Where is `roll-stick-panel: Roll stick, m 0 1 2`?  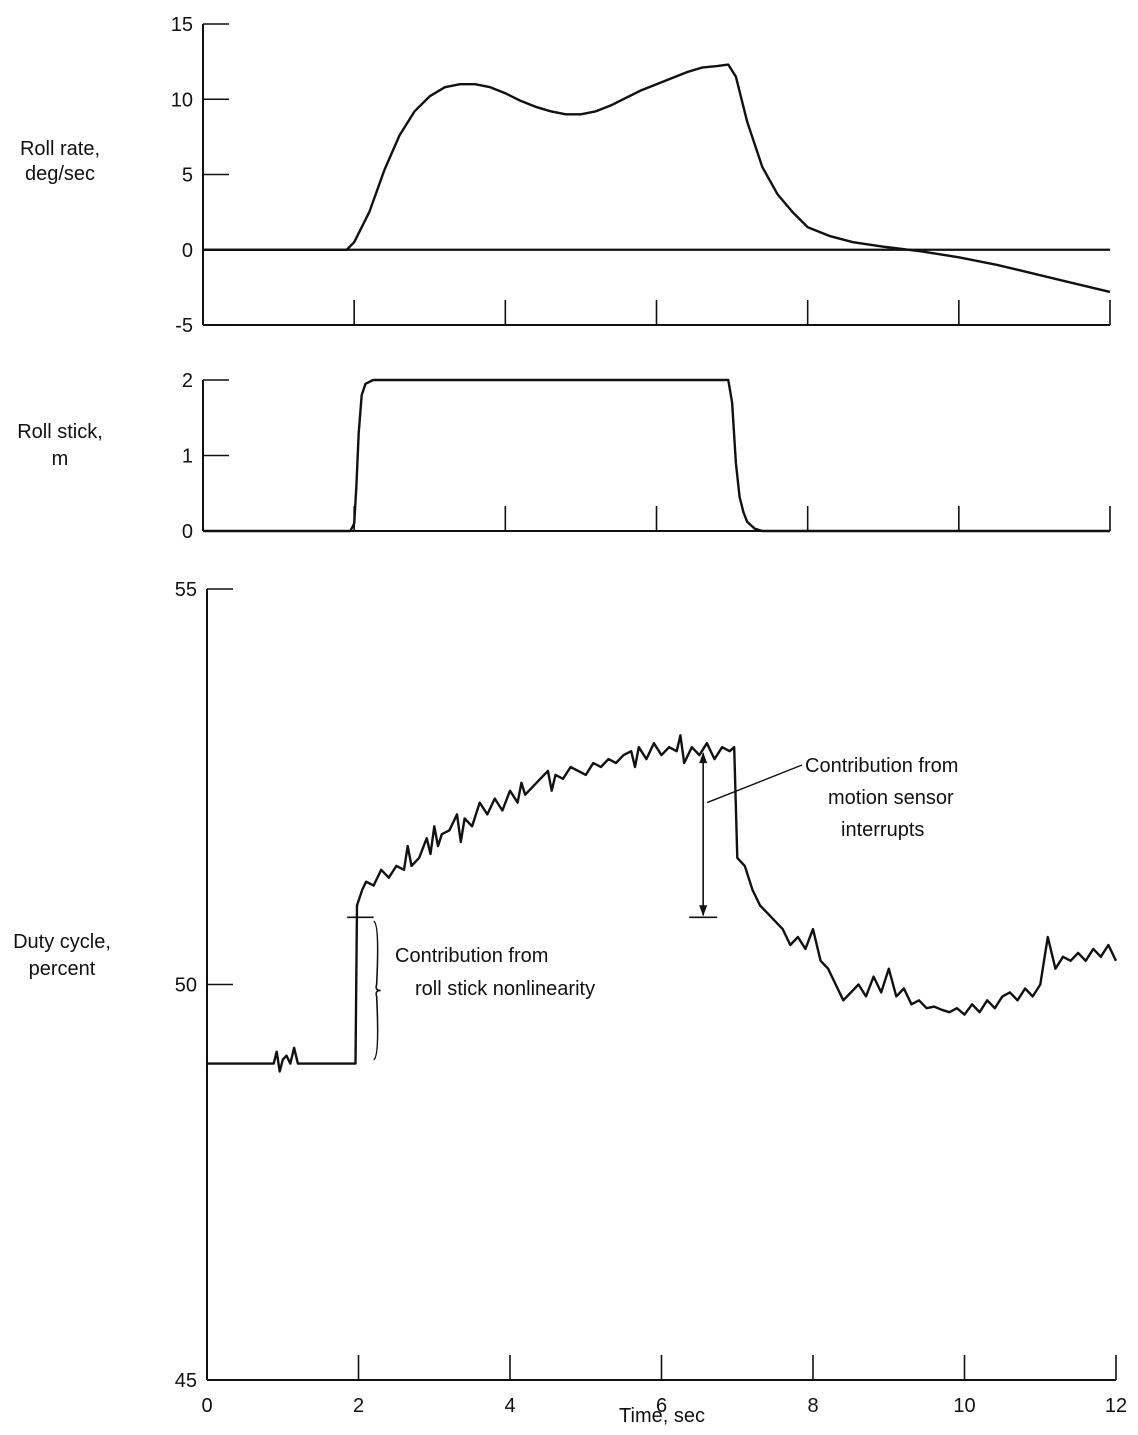
roll-stick-panel: Roll stick, m 0 1 2 is located at coordinates (564, 456).